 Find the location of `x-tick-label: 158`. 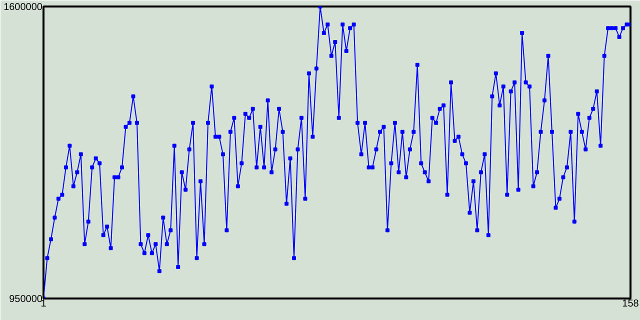

x-tick-label: 158 is located at coordinates (631, 304).